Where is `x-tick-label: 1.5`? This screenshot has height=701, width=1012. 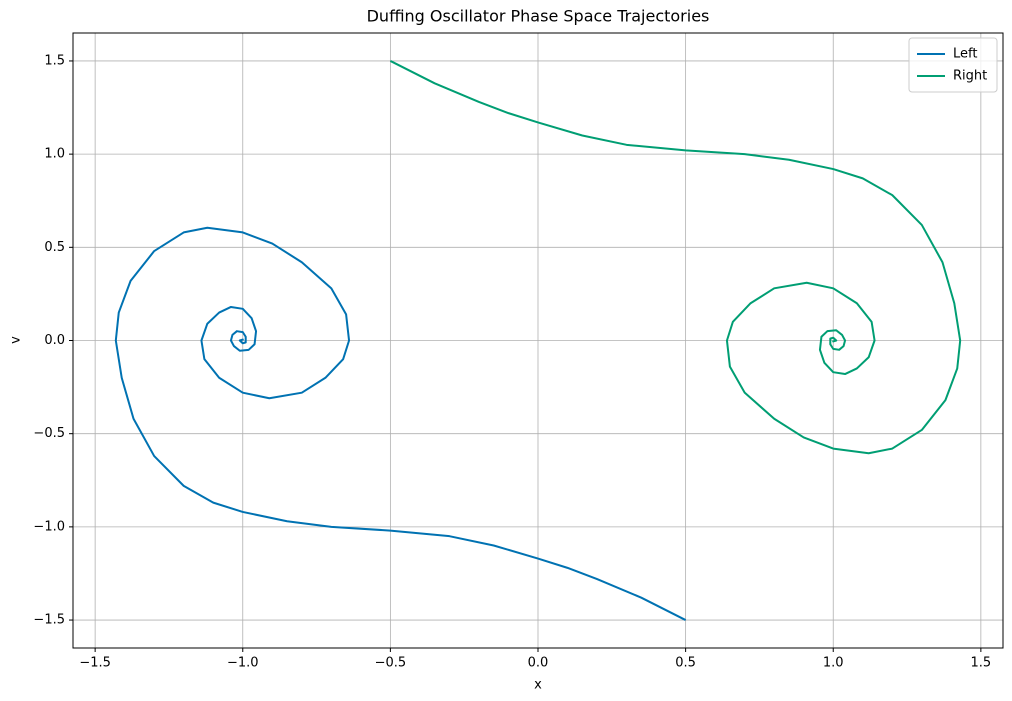
x-tick-label: 1.5 is located at coordinates (981, 663).